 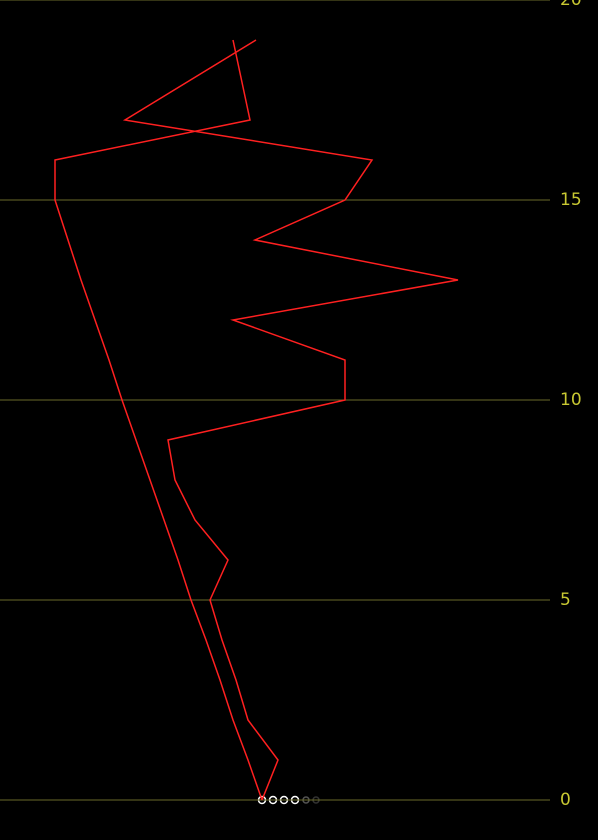 What do you see at coordinates (571, 400) in the screenshot?
I see `y-tick-label: 10` at bounding box center [571, 400].